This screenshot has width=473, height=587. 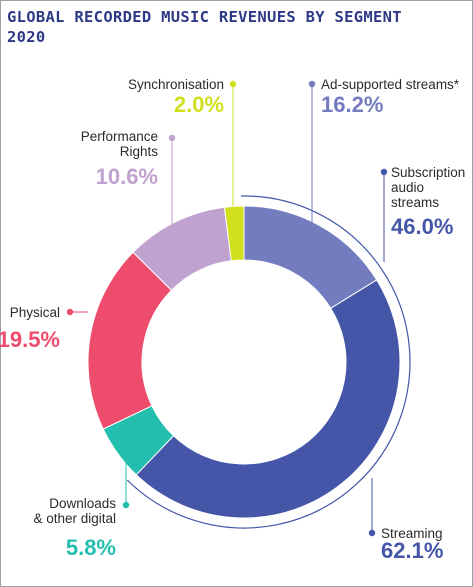 I want to click on value-physical: 19.5%, so click(x=30, y=339).